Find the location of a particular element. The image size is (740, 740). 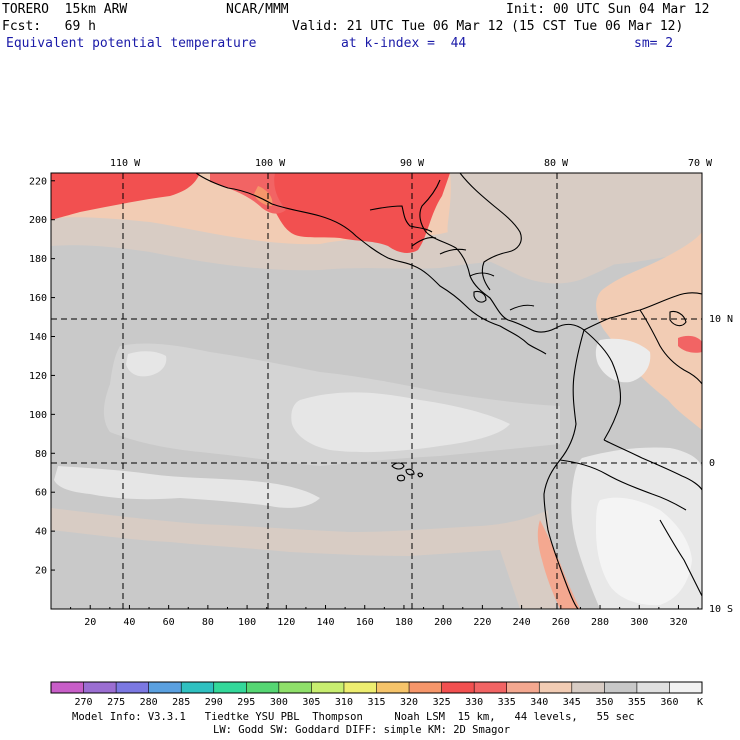

colorbar-label: 330 is located at coordinates (474, 702).